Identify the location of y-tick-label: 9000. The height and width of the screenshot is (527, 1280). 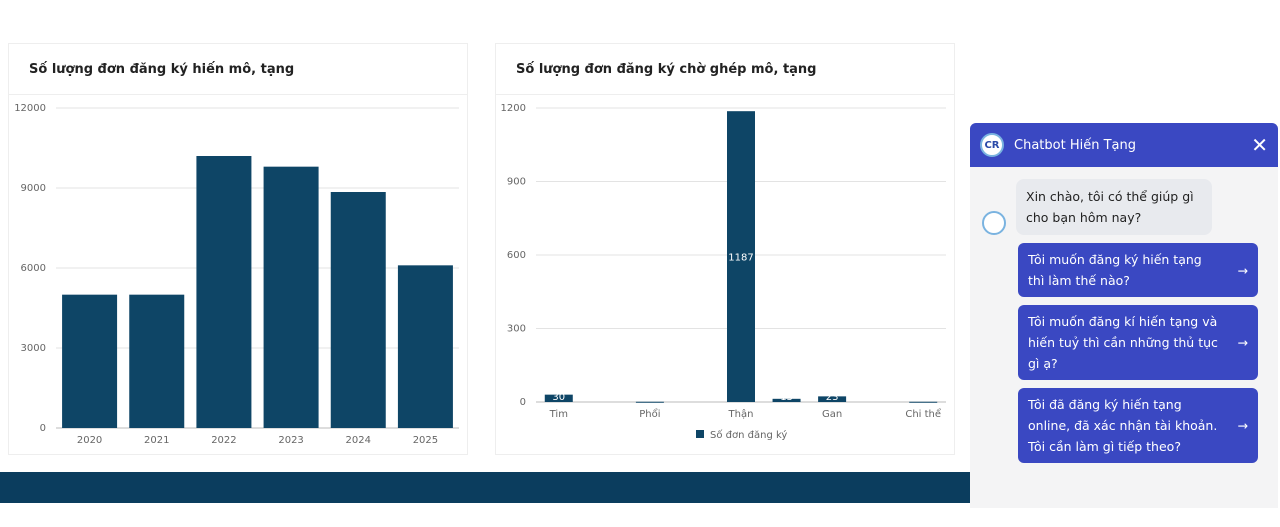
(33, 188).